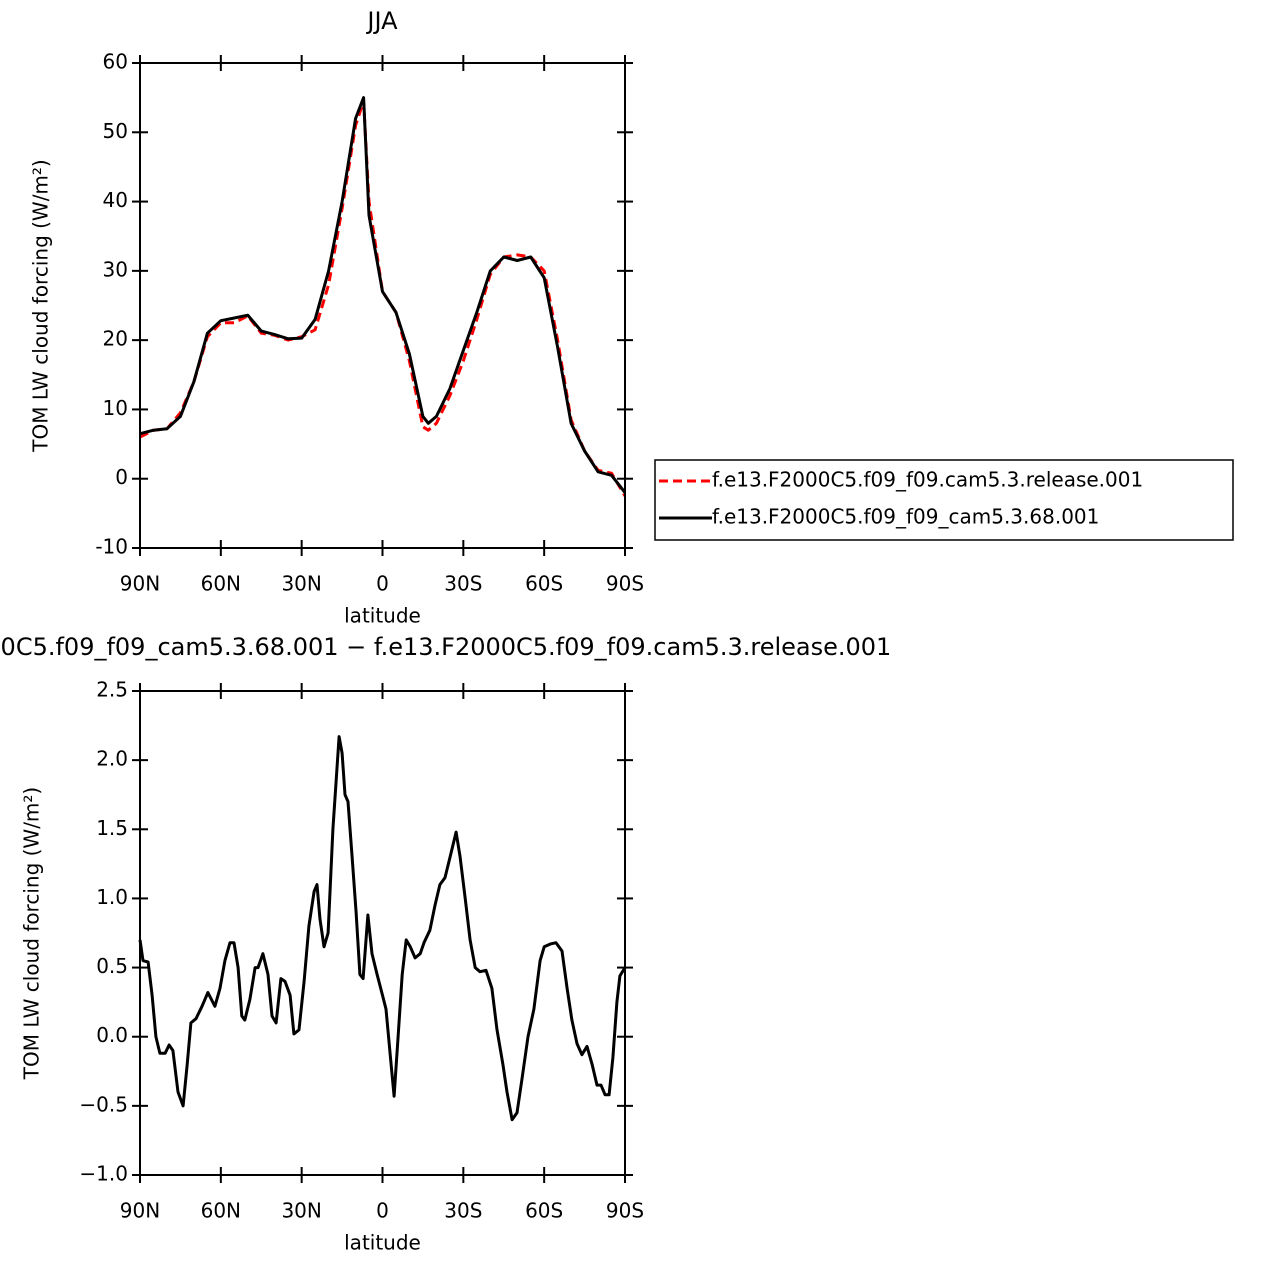 This screenshot has width=1263, height=1263. What do you see at coordinates (121, 477) in the screenshot?
I see `y-tick-label: 0` at bounding box center [121, 477].